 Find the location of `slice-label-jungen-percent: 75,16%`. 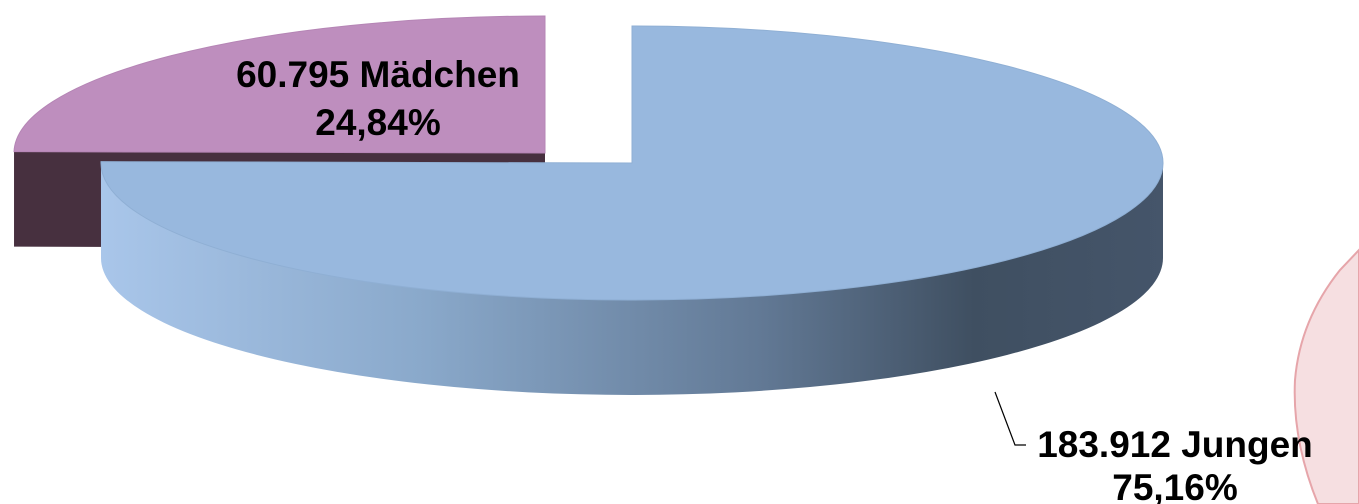

slice-label-jungen-percent: 75,16% is located at coordinates (1175, 485).